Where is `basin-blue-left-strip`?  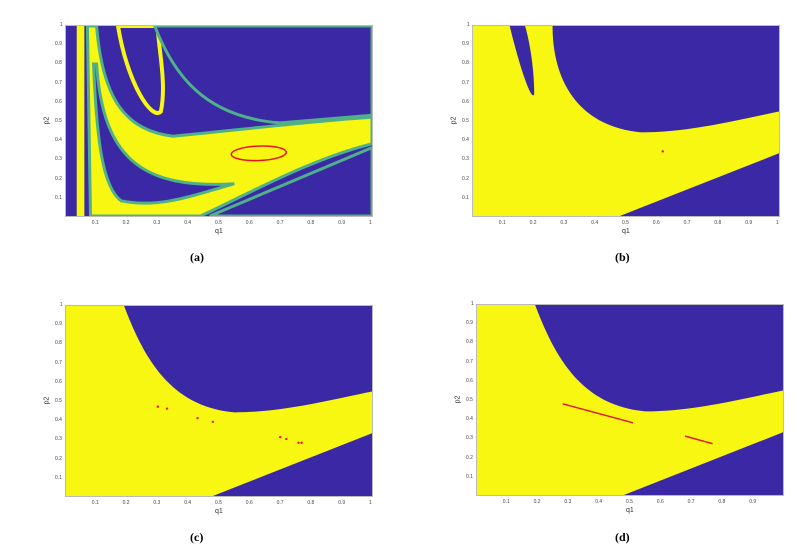
basin-blue-left-strip is located at coordinates (71, 121).